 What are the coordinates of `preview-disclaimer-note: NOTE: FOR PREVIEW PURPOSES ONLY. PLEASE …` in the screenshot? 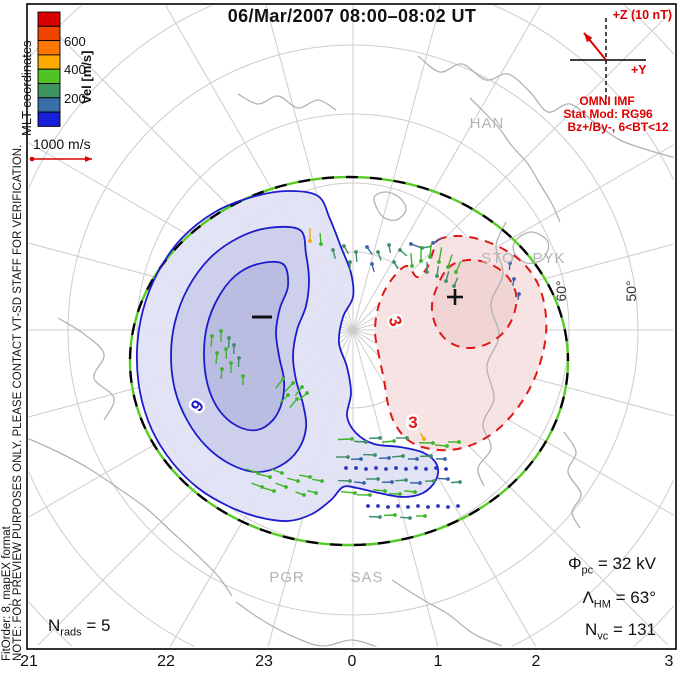 It's located at (18, 402).